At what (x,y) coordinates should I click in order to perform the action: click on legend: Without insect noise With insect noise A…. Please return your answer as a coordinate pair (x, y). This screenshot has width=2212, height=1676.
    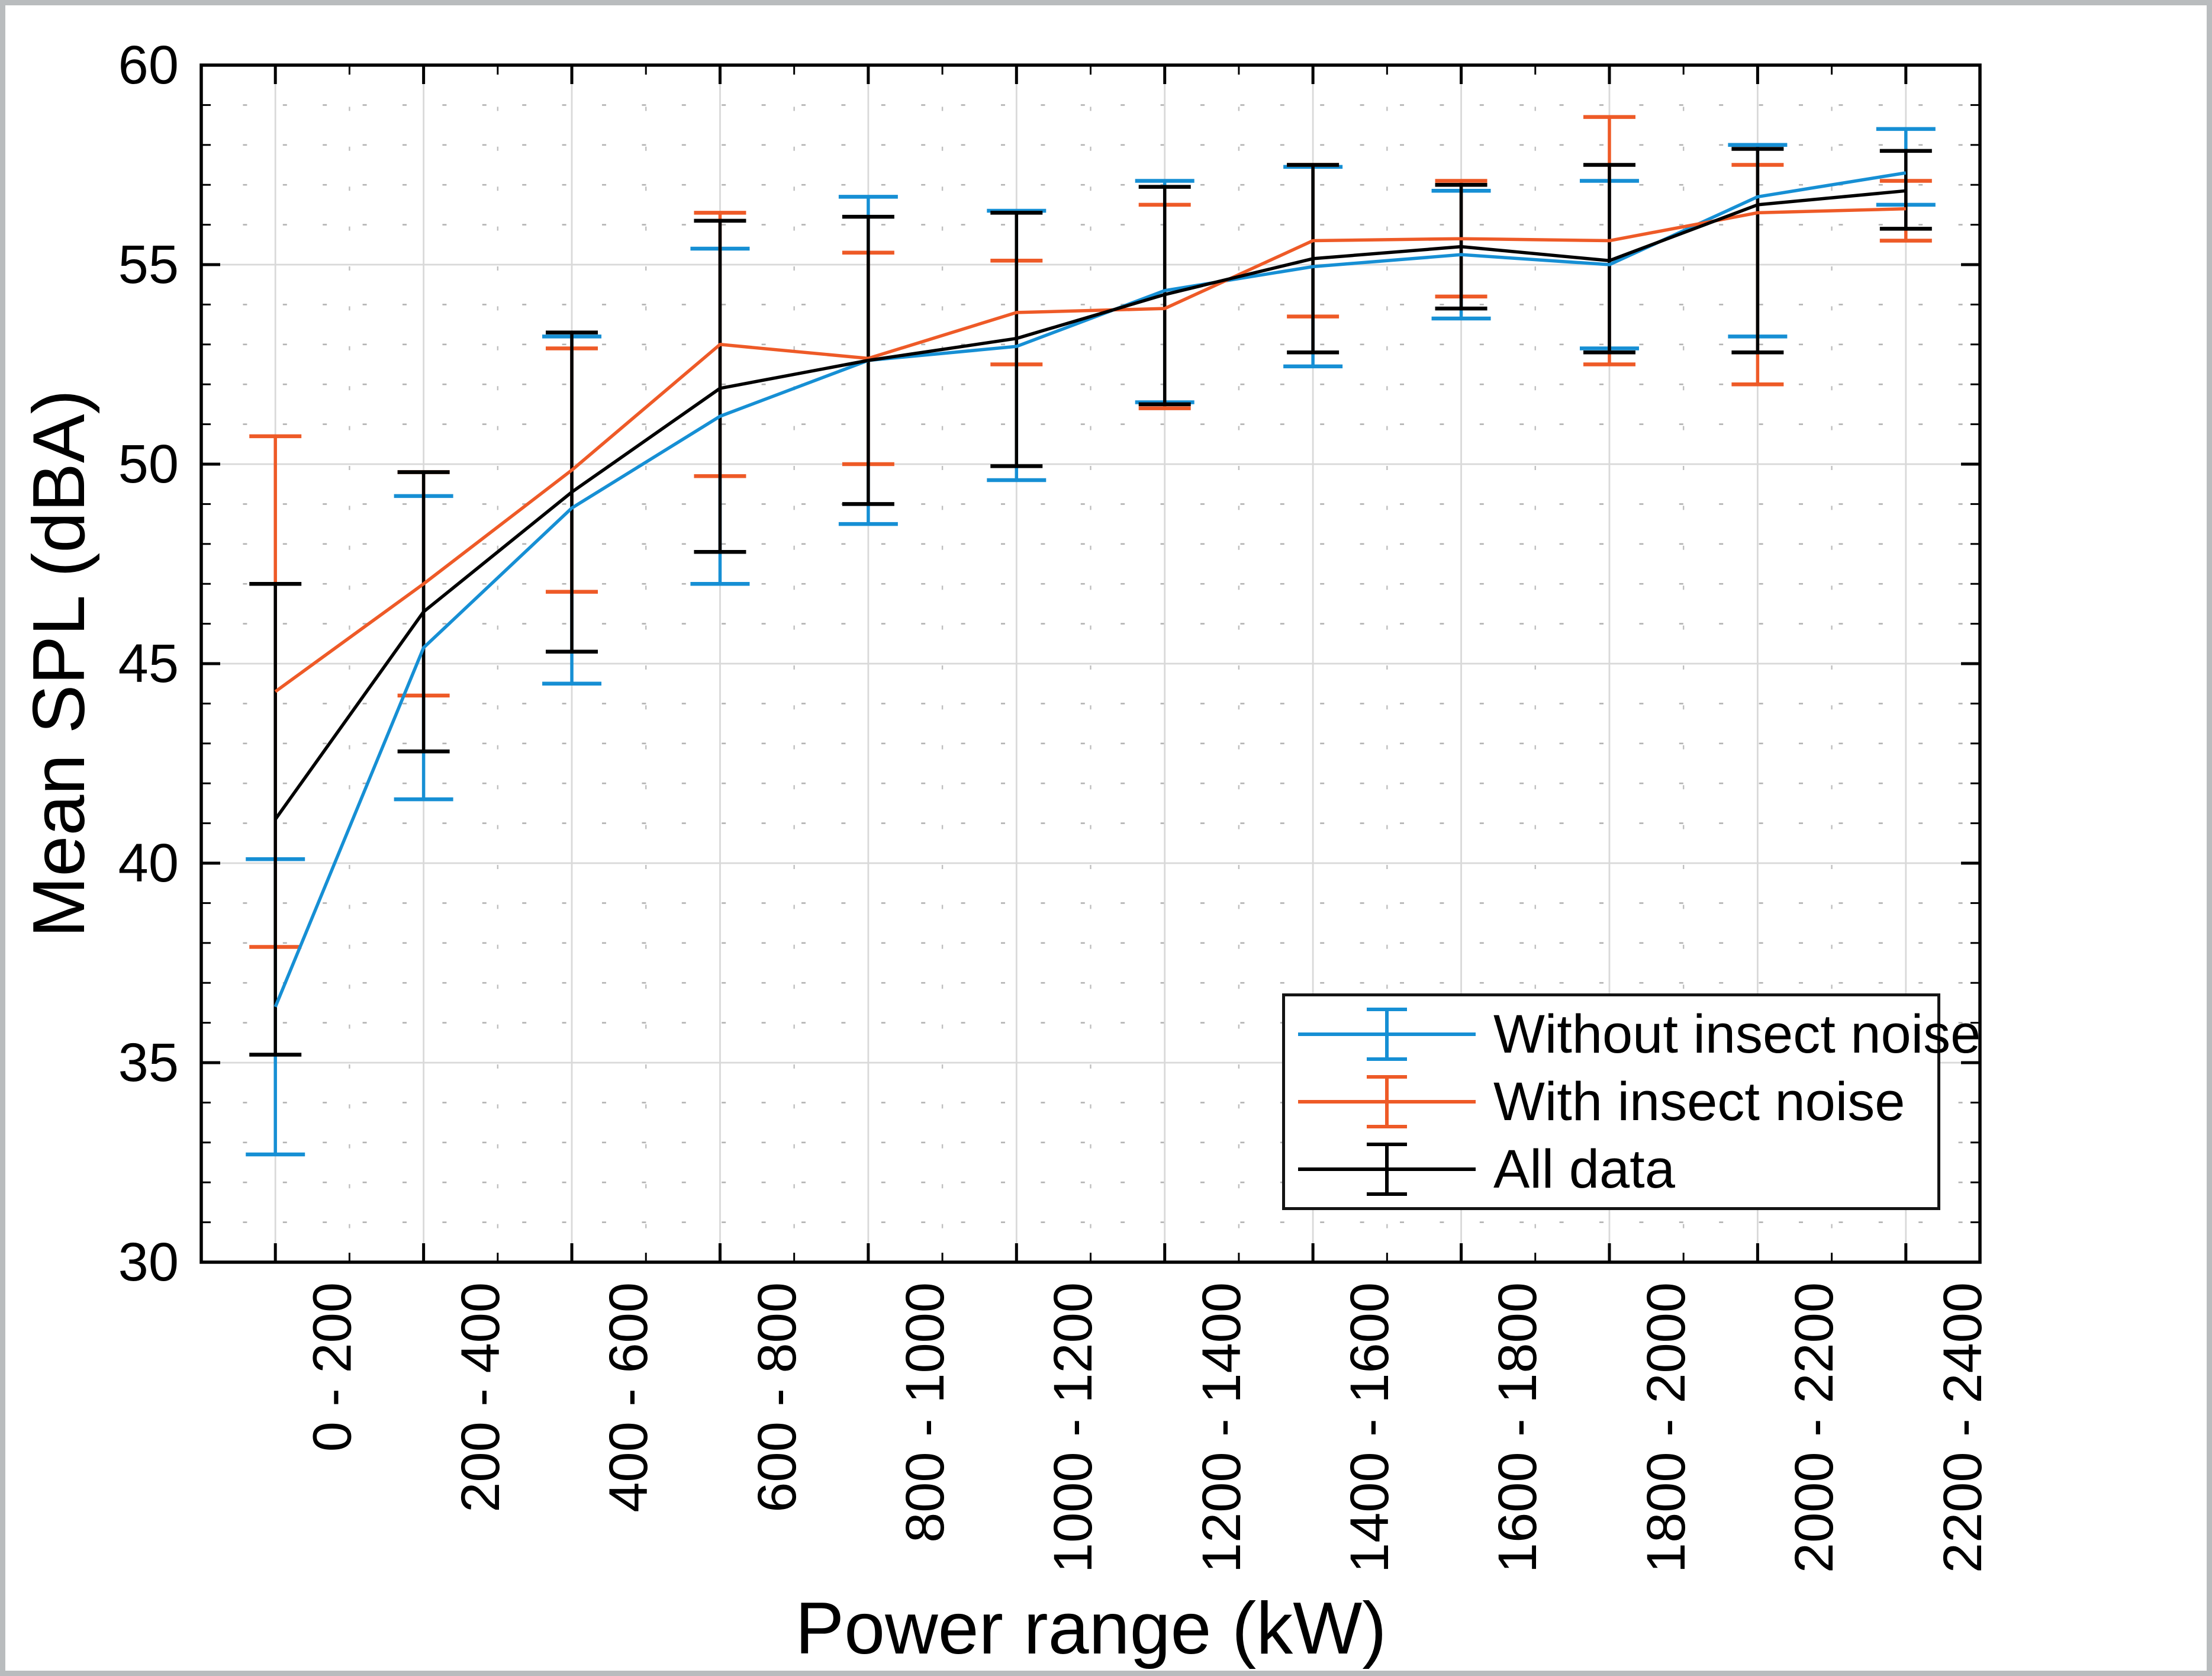
    Looking at the image, I should click on (1631, 1101).